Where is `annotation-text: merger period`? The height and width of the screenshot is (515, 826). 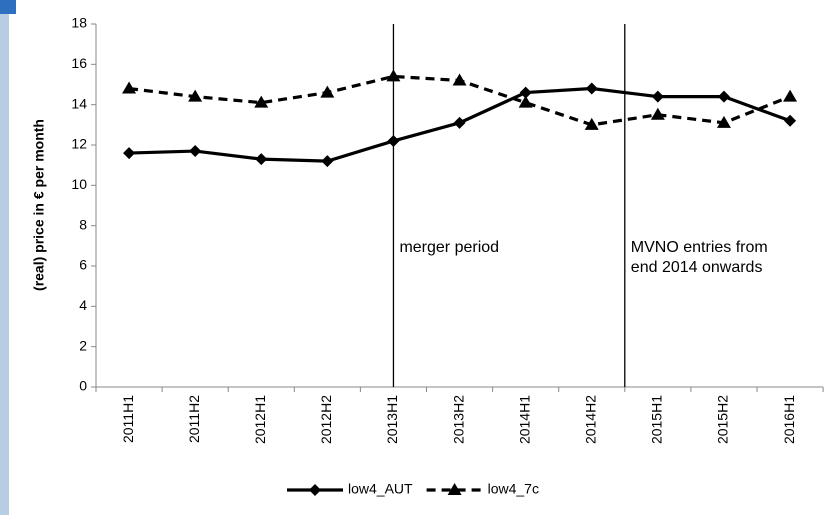 annotation-text: merger period is located at coordinates (449, 247).